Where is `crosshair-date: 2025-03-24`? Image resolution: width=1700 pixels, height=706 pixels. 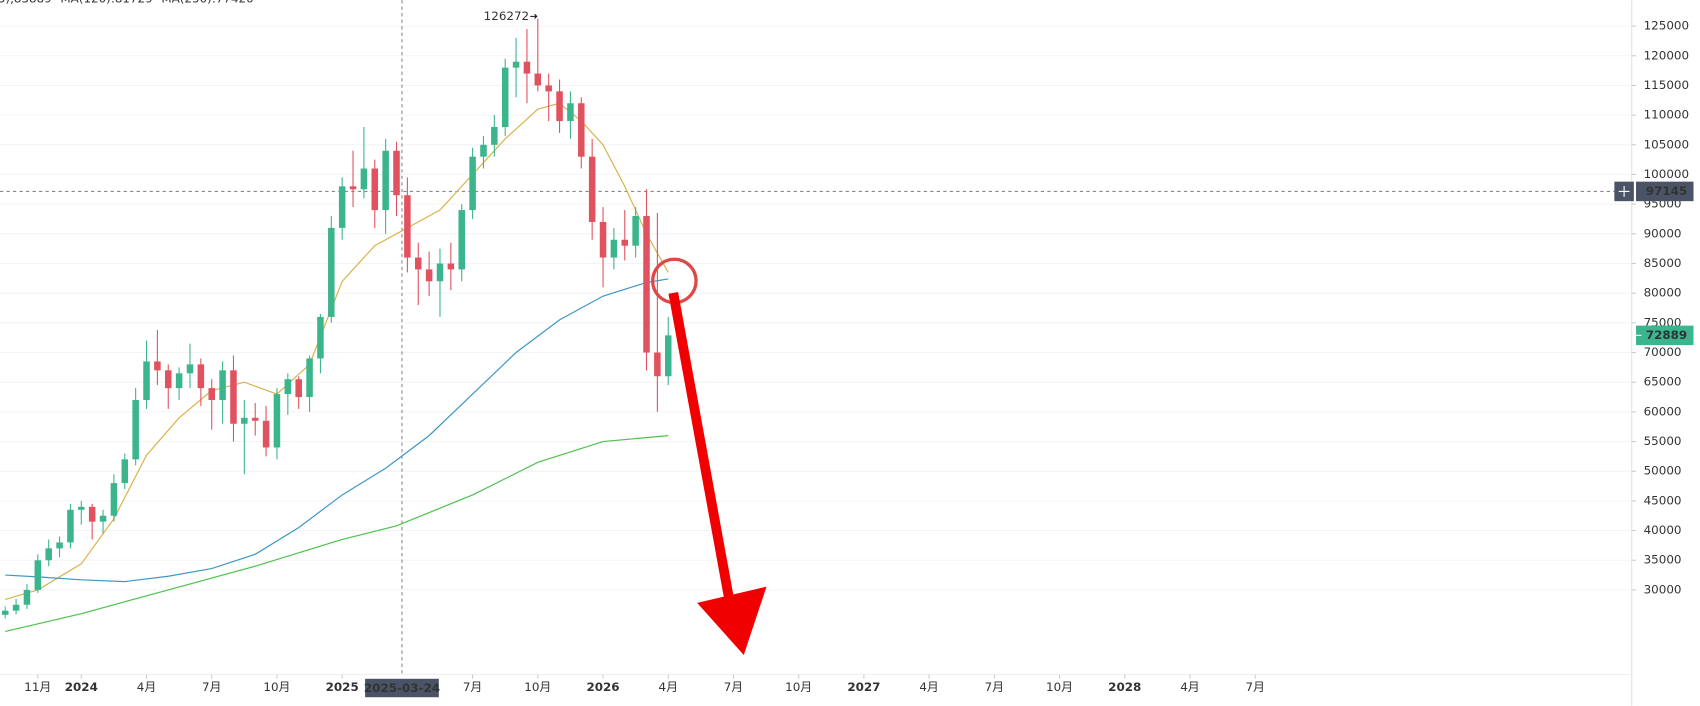
crosshair-date: 2025-03-24 is located at coordinates (402, 688).